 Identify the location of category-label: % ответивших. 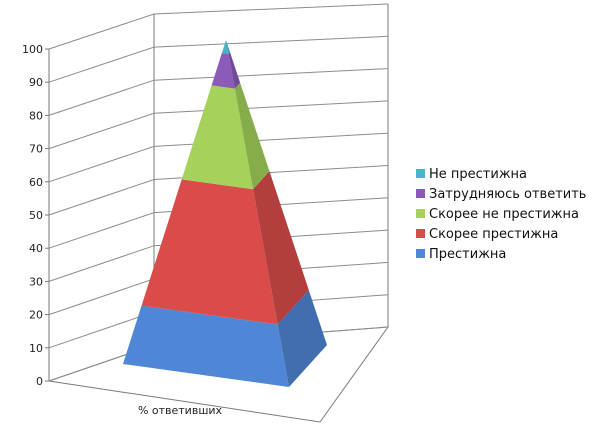
(180, 410).